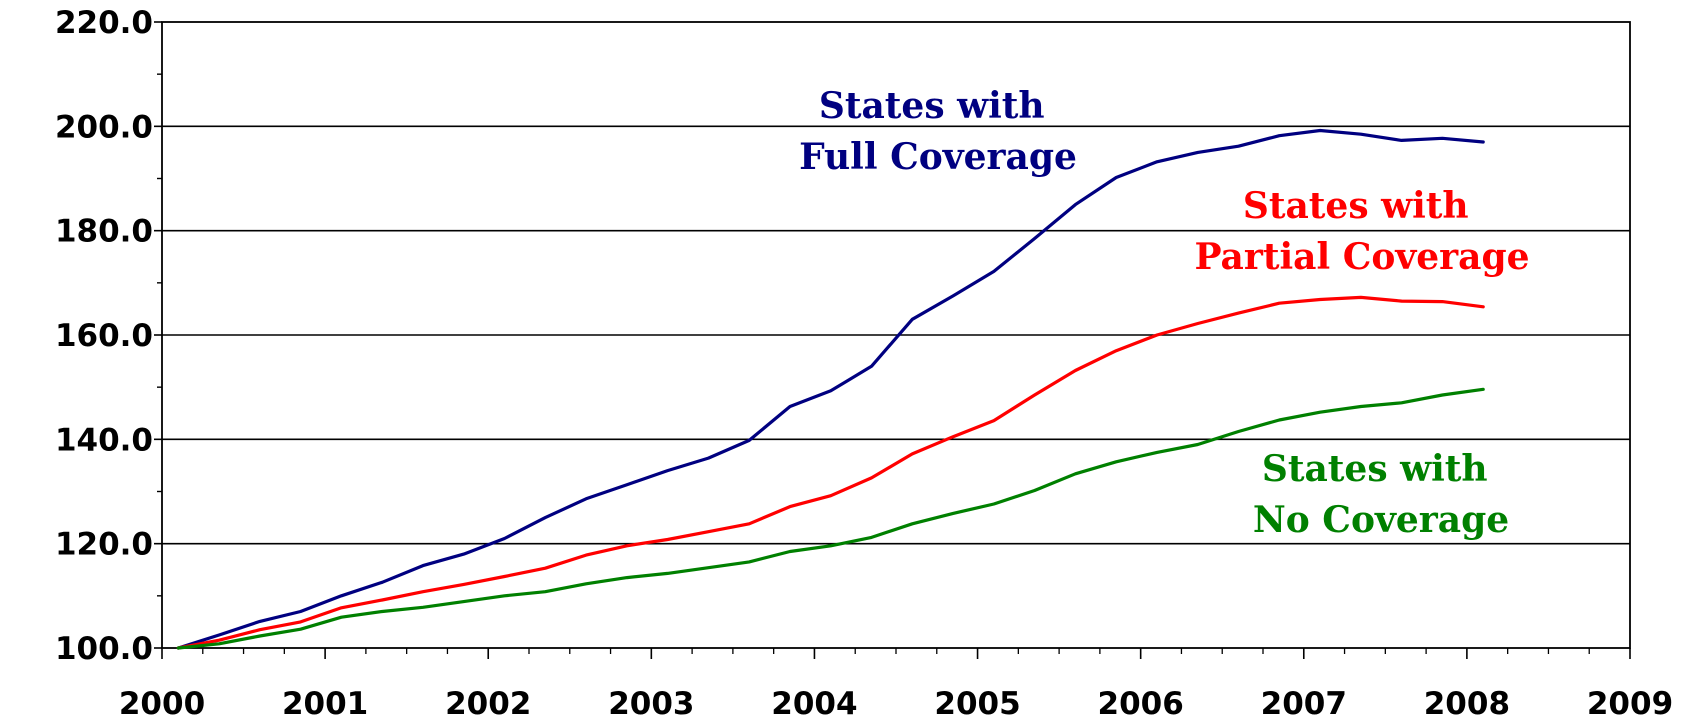 This screenshot has width=1689, height=721. What do you see at coordinates (162, 703) in the screenshot?
I see `x-tick-label: 2000` at bounding box center [162, 703].